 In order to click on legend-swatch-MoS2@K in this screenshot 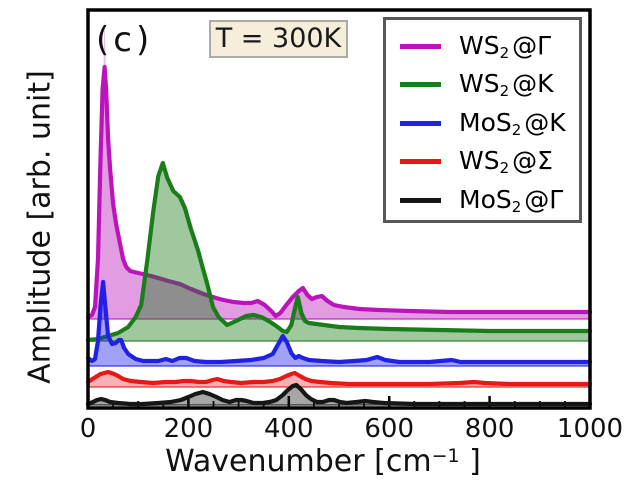, I will do `click(420, 123)`.